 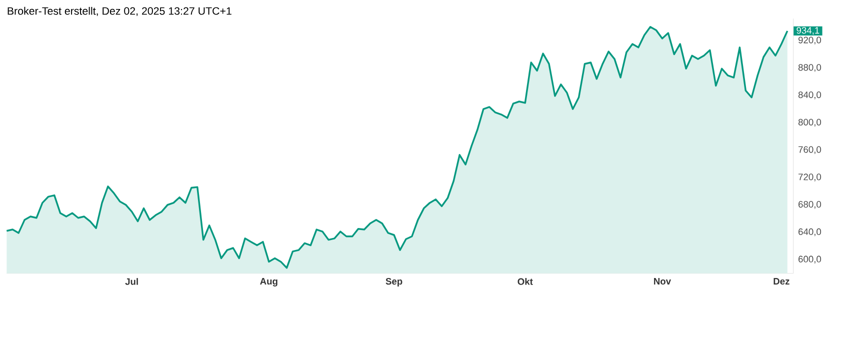 I want to click on x-tick-label: Sep, so click(x=394, y=282).